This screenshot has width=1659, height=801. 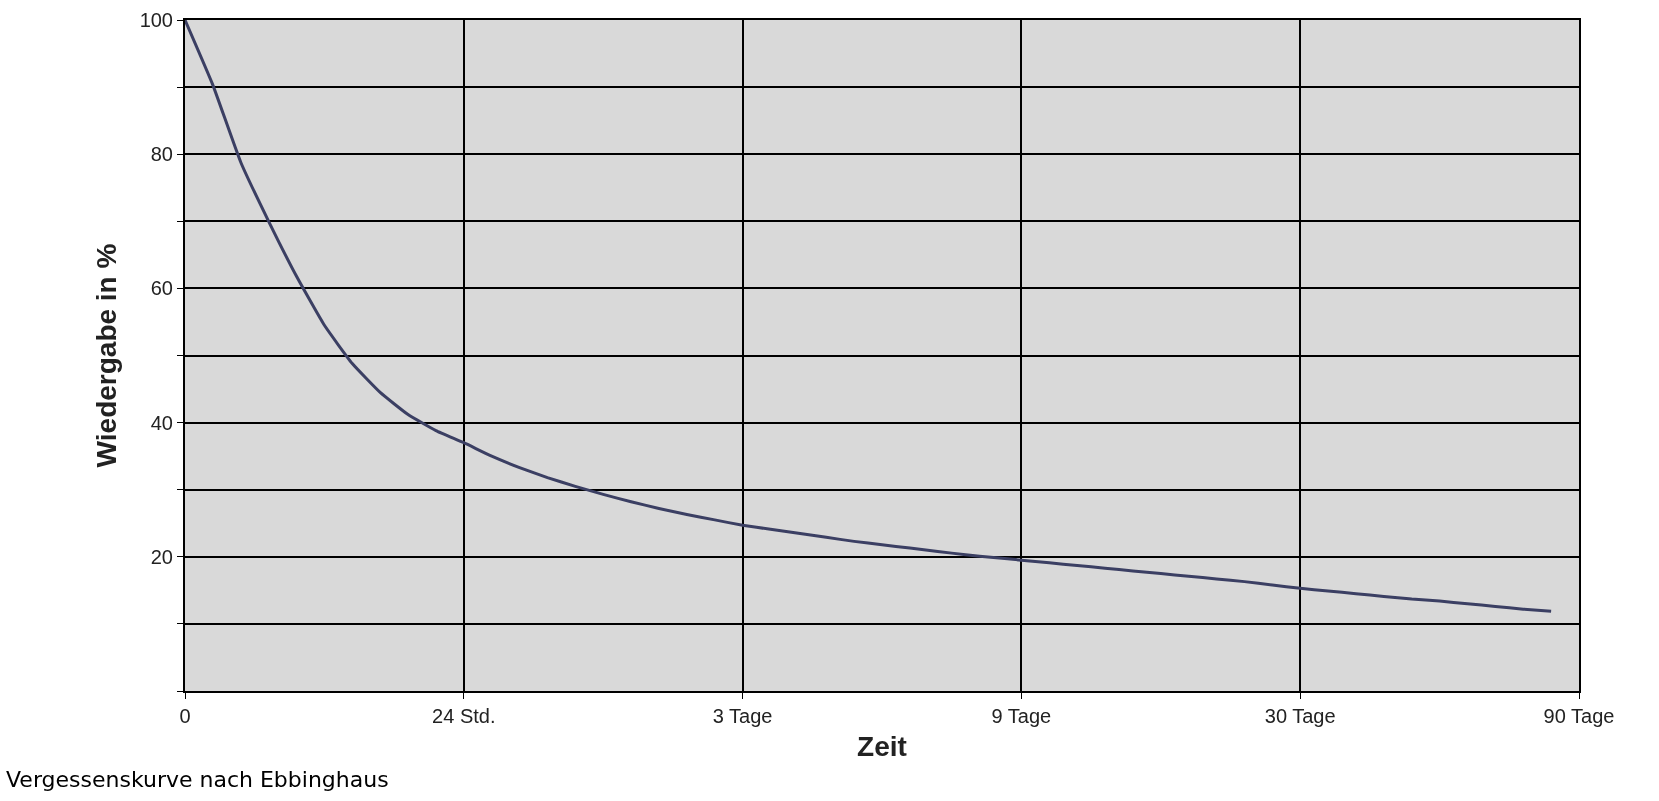 I want to click on y-axis-title: Wiedergabe in %, so click(x=106, y=355).